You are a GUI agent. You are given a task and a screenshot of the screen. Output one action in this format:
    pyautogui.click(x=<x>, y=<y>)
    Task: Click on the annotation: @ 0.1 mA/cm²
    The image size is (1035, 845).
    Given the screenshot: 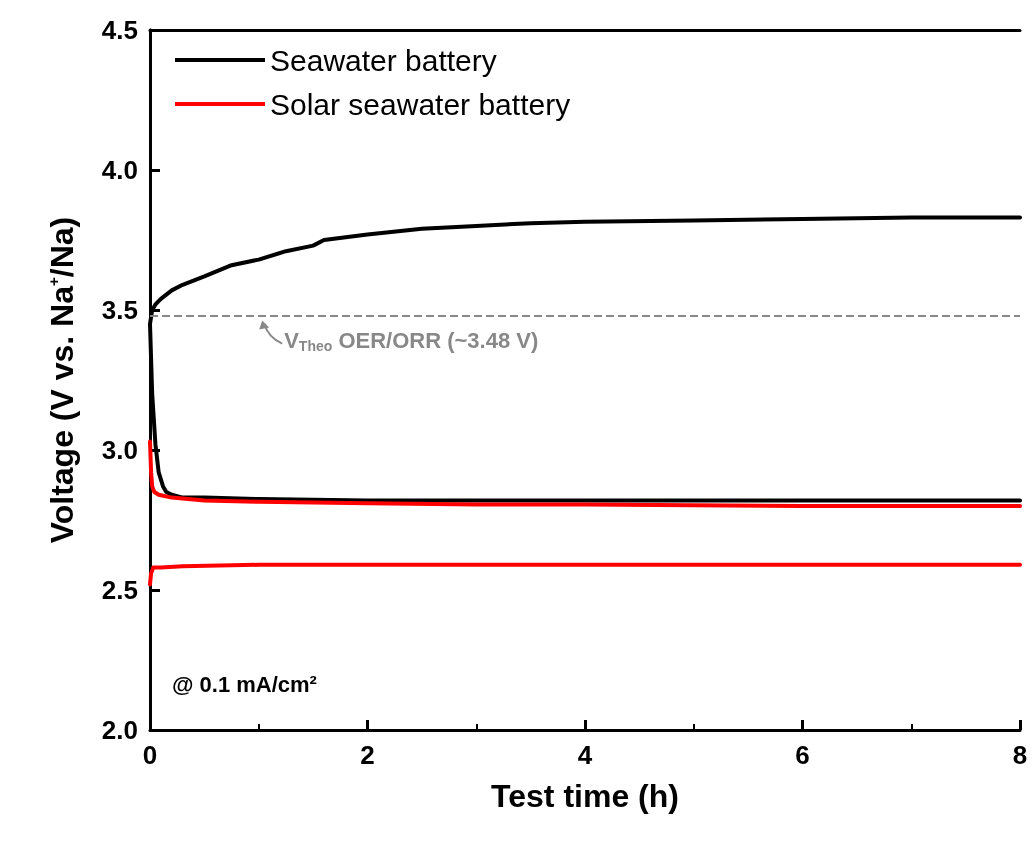 What is the action you would take?
    pyautogui.click(x=244, y=684)
    